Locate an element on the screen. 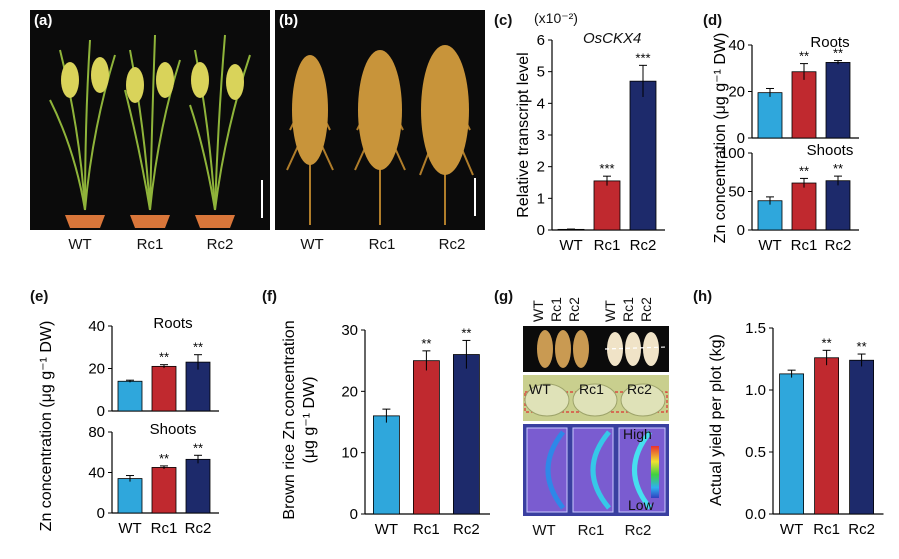  panel-b-label-rc1: Rc1 is located at coordinates (382, 244).